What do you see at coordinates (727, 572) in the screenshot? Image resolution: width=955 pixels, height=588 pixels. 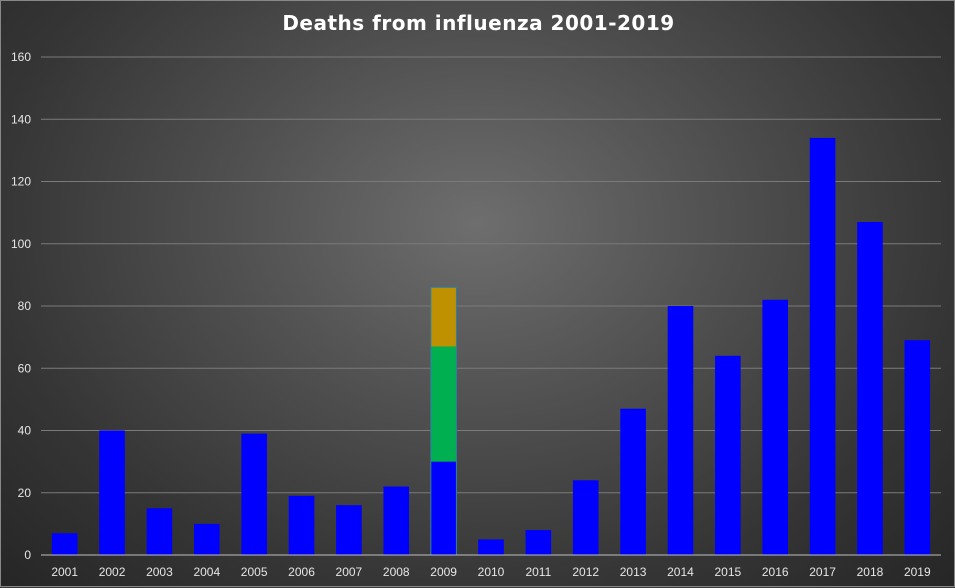 I see `x-tick-label: 2015` at bounding box center [727, 572].